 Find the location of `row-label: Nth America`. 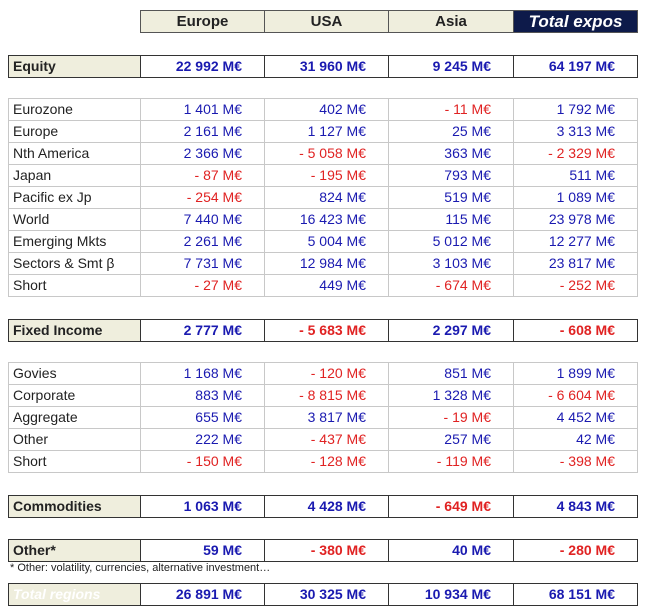

row-label: Nth America is located at coordinates (74, 153).